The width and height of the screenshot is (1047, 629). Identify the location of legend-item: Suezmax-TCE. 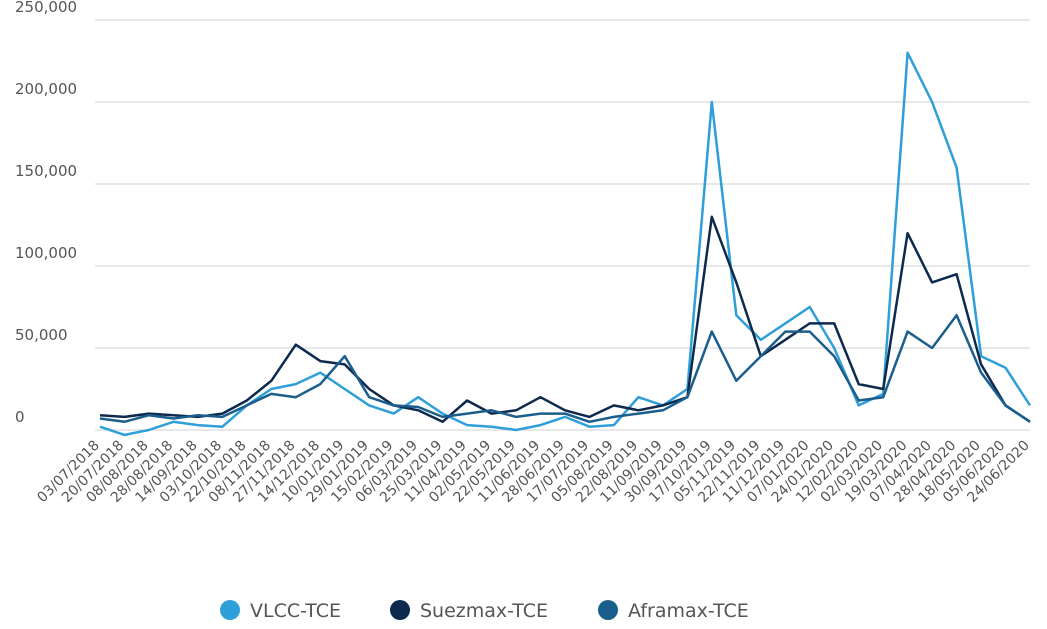
(469, 611).